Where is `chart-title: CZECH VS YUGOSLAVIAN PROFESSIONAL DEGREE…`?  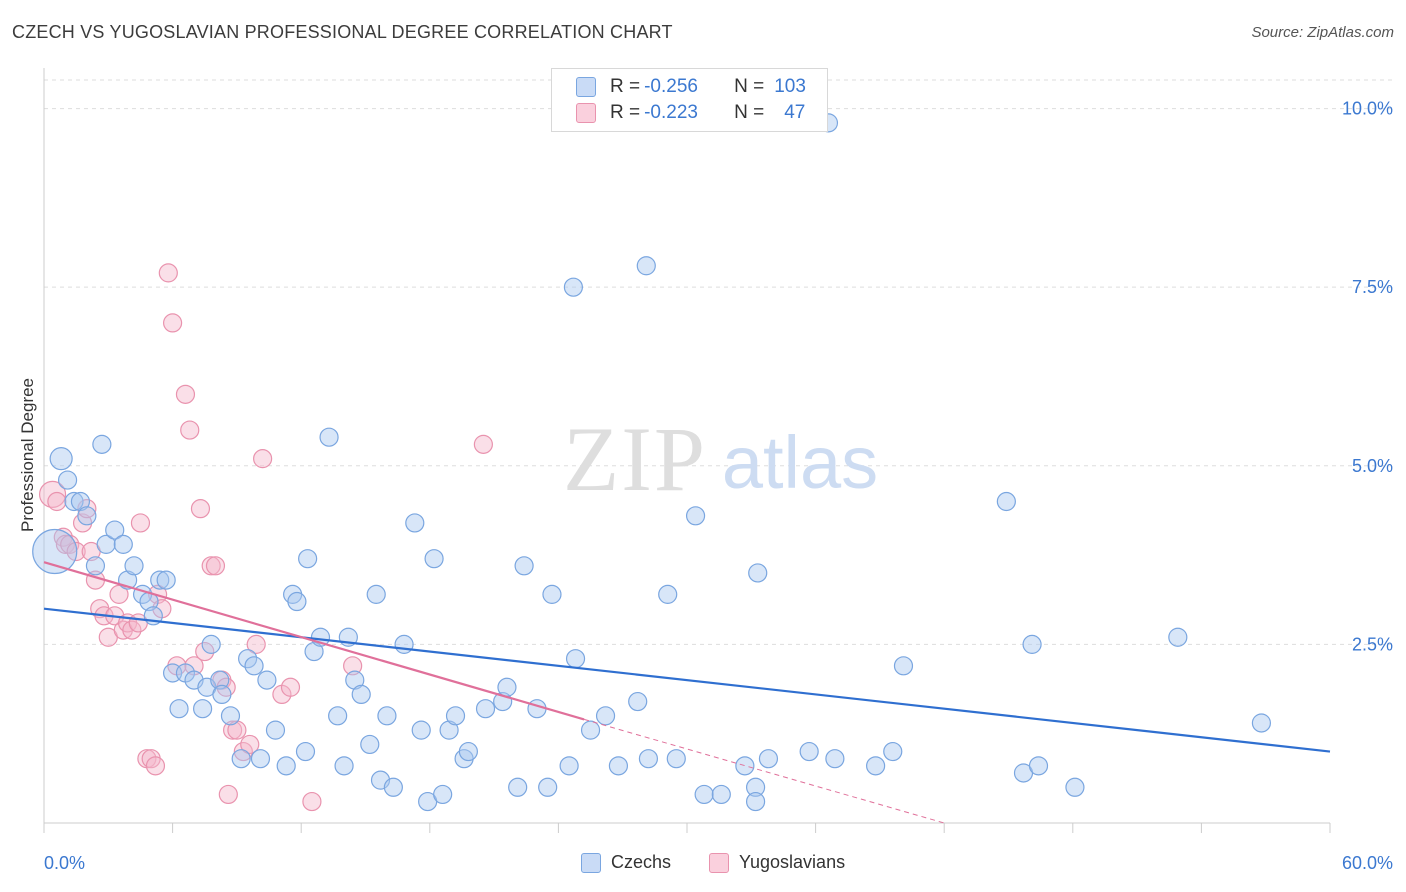 chart-title: CZECH VS YUGOSLAVIAN PROFESSIONAL DEGREE… is located at coordinates (342, 32).